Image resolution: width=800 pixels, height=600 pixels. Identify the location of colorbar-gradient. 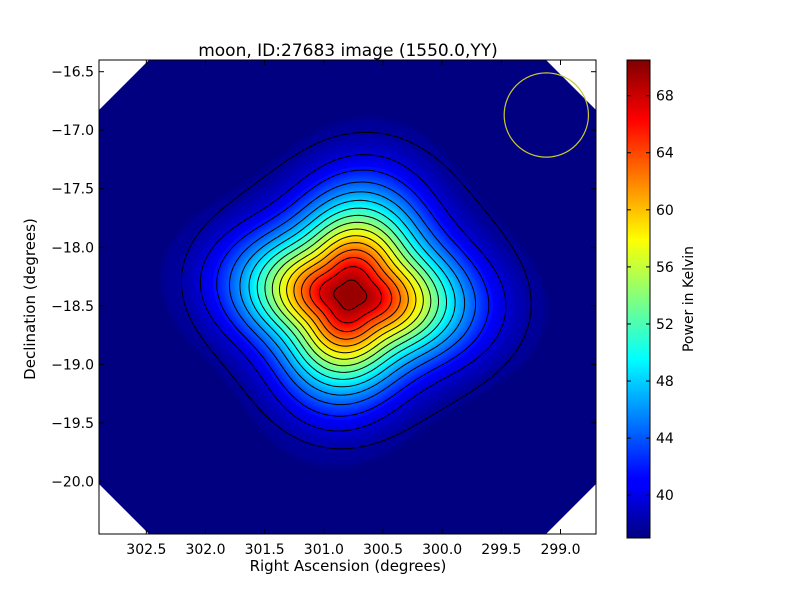
(638, 299).